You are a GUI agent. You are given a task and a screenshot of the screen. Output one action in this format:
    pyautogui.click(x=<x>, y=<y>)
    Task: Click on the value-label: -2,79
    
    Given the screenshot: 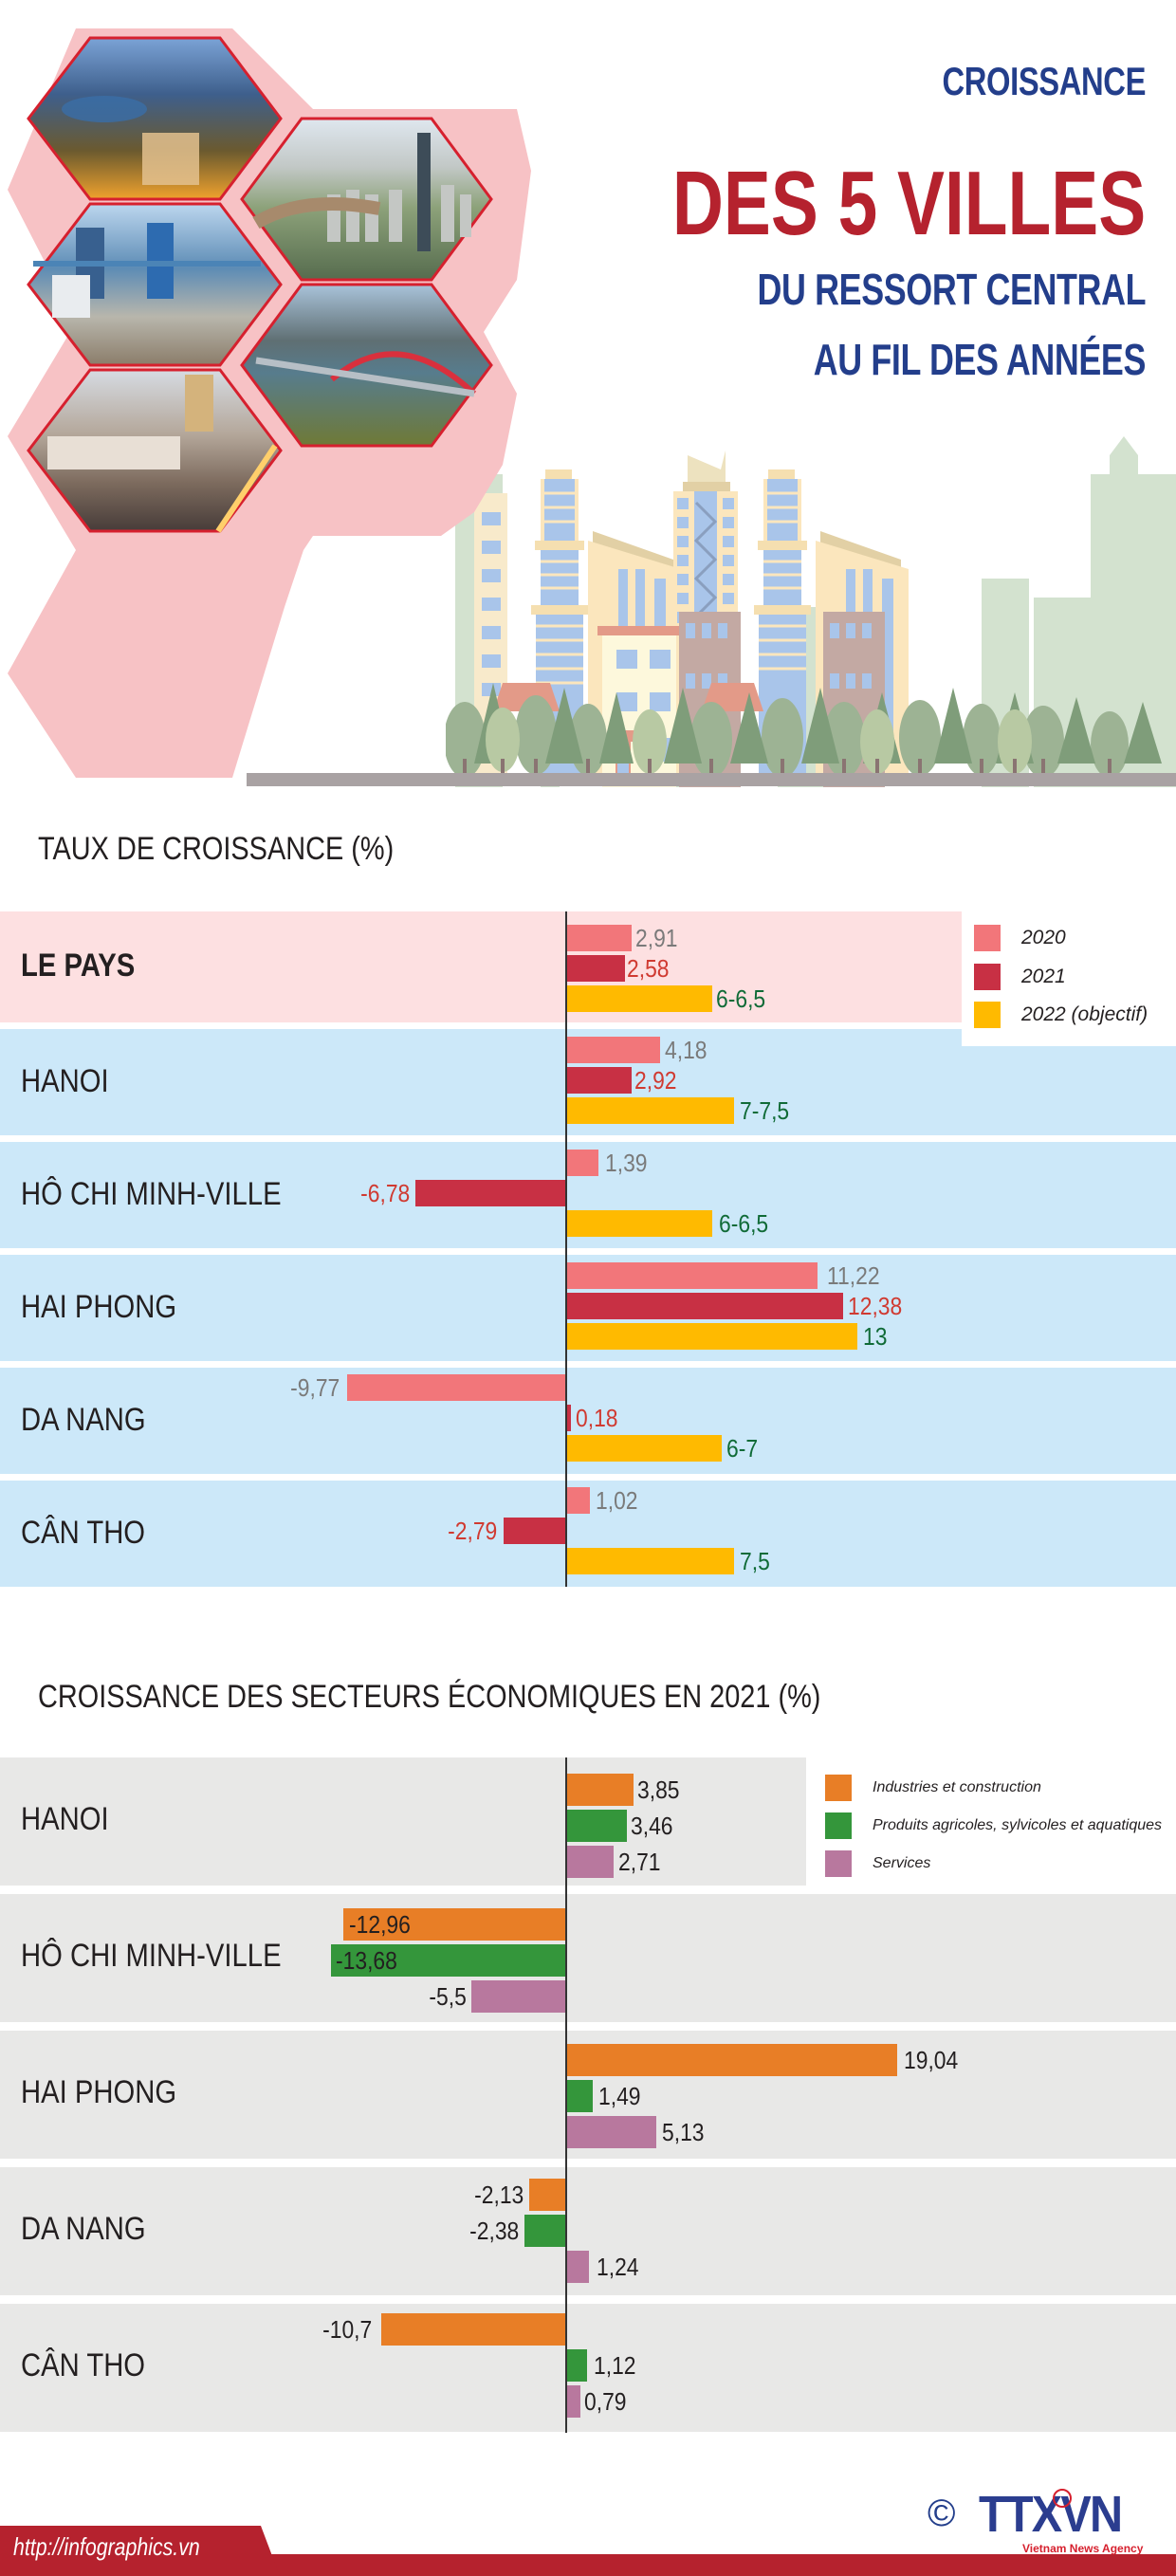 What is the action you would take?
    pyautogui.click(x=472, y=1531)
    